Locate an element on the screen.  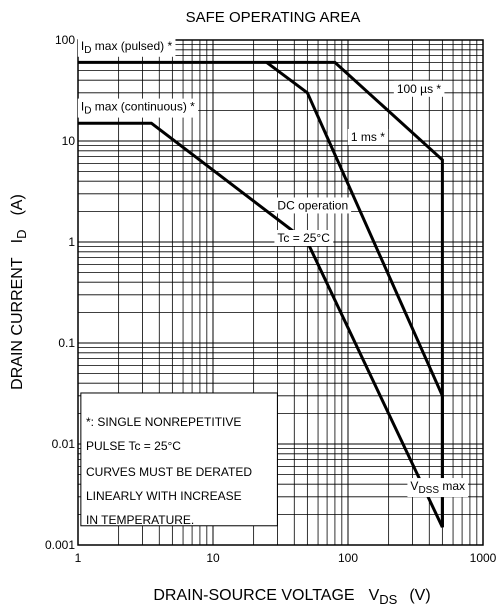
x-tick-label: 100 is located at coordinates (348, 558).